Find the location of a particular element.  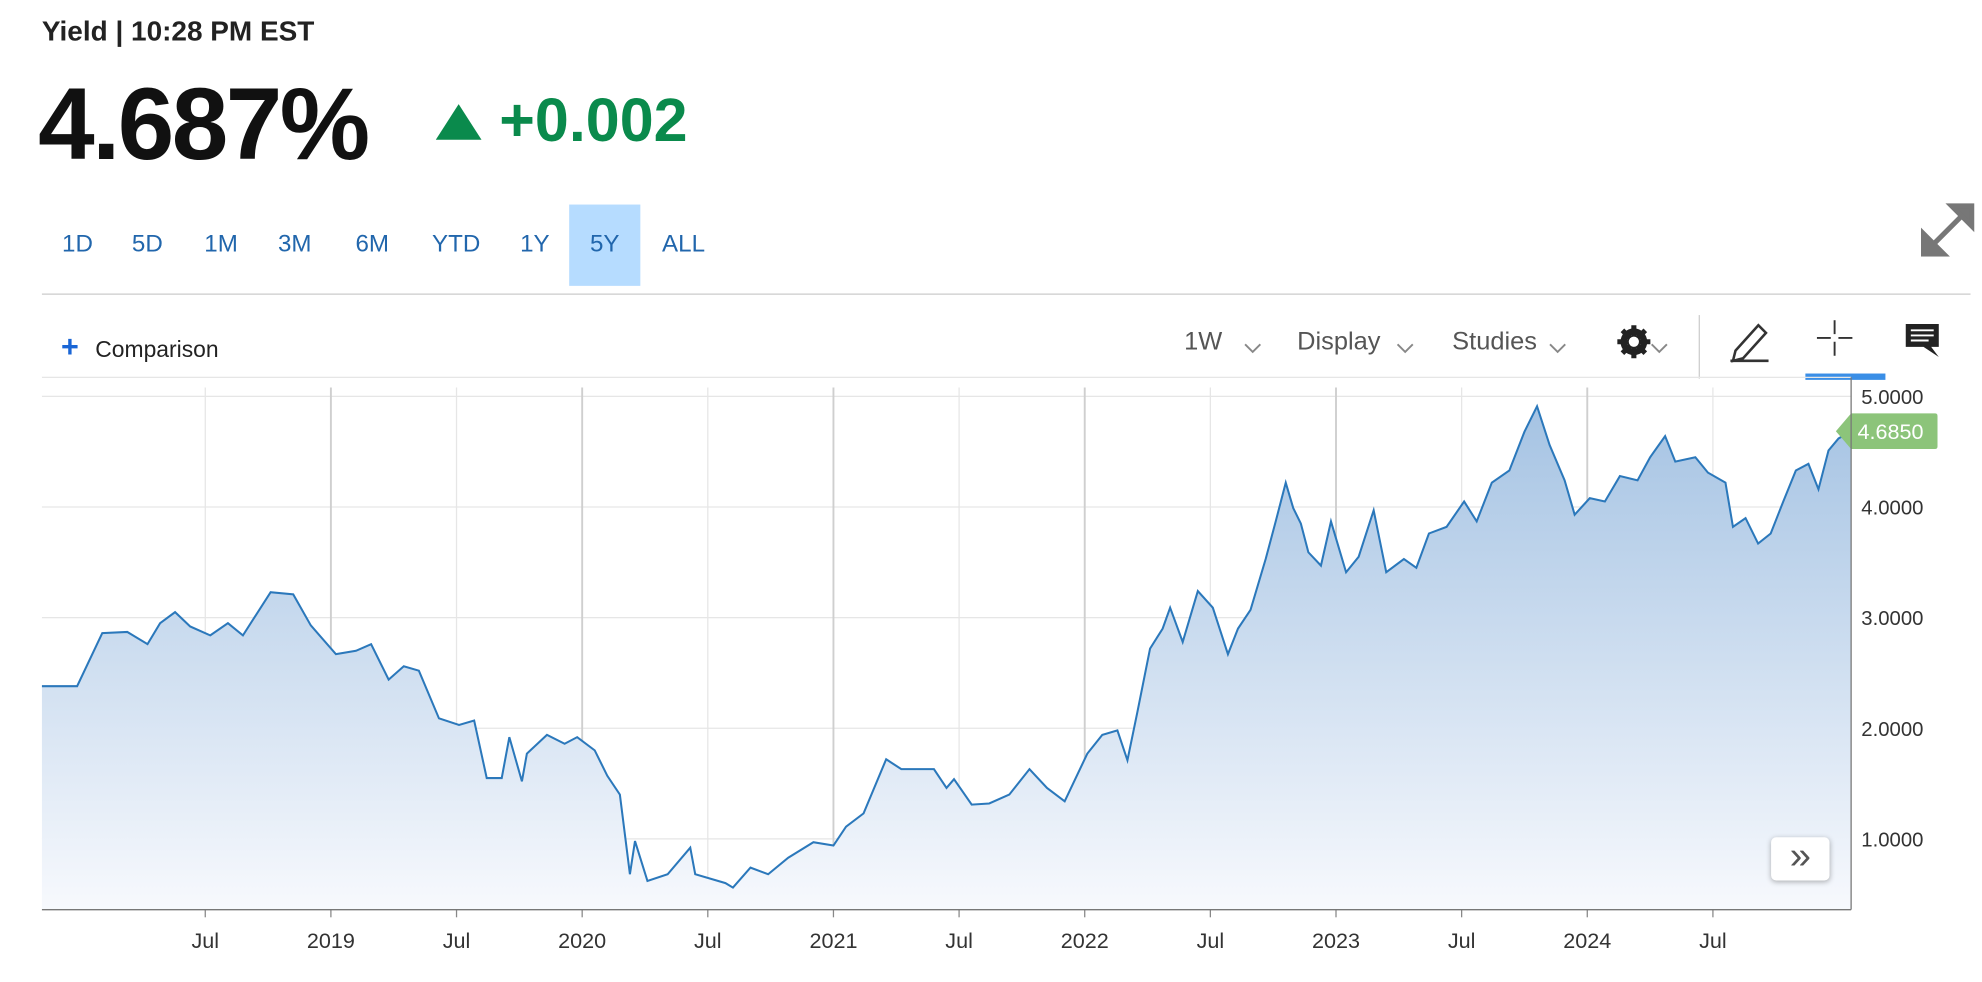

settings-icon is located at coordinates (1635, 343).